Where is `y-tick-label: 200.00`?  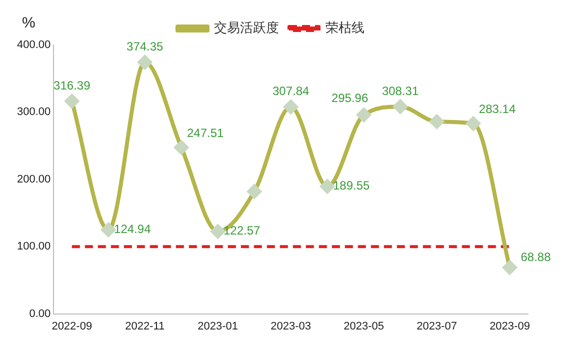 y-tick-label: 200.00 is located at coordinates (33, 179).